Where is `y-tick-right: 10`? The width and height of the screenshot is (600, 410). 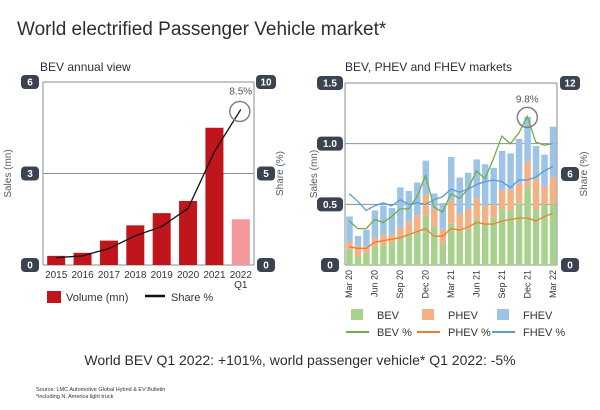
y-tick-right: 10 is located at coordinates (266, 83).